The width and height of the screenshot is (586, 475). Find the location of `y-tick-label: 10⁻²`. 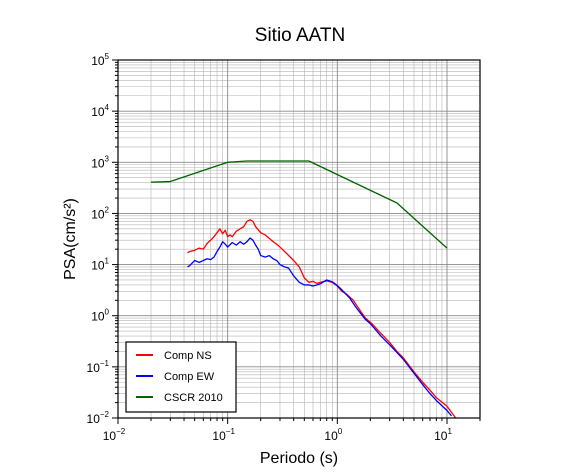

y-tick-label: 10⁻² is located at coordinates (98, 418).